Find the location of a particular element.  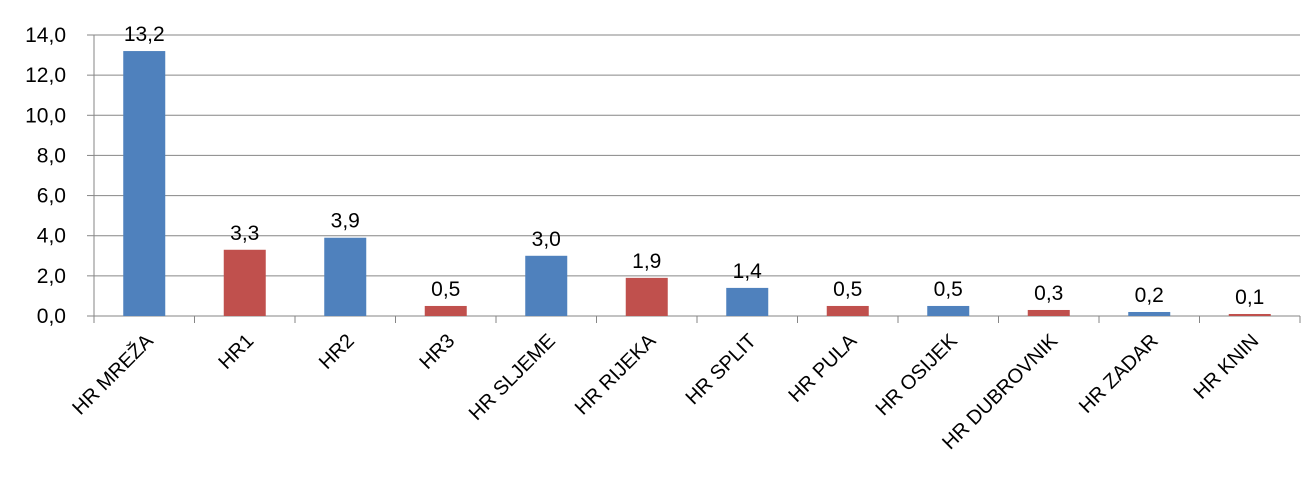

x-axis is located at coordinates (697, 319).